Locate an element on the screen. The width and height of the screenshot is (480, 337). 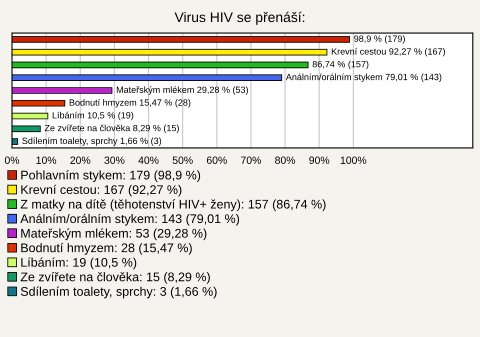
x-tick-label: 40% is located at coordinates (148, 160).